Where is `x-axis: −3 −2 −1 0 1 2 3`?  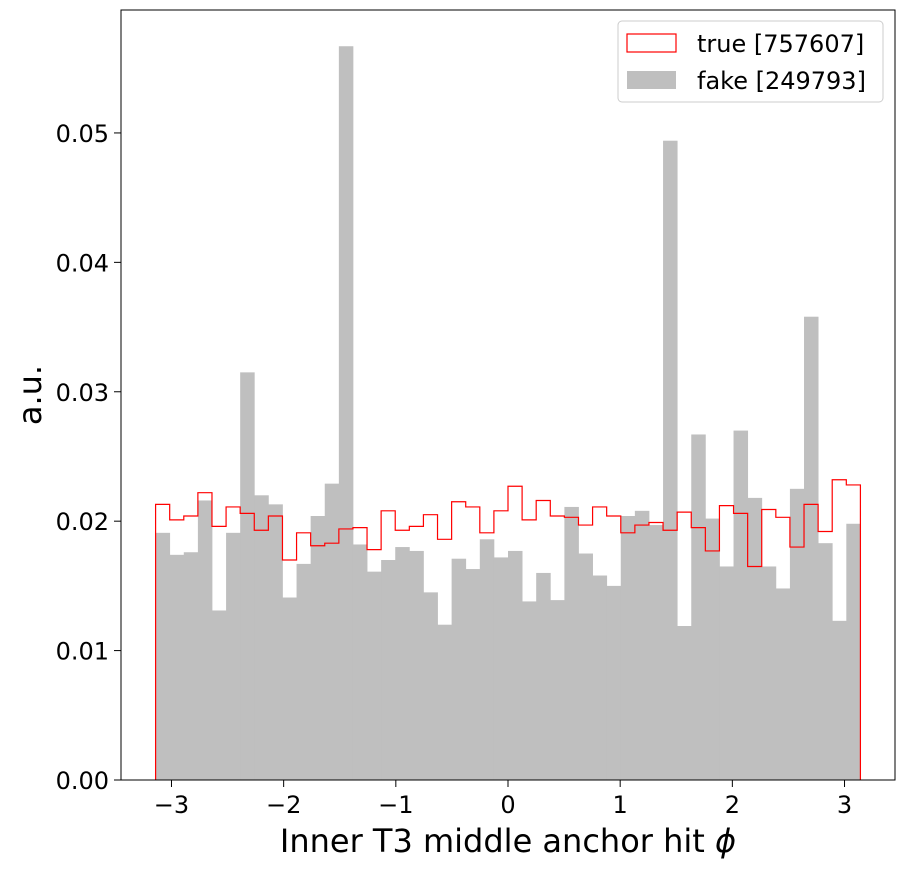 x-axis: −3 −2 −1 0 1 2 3 is located at coordinates (503, 799).